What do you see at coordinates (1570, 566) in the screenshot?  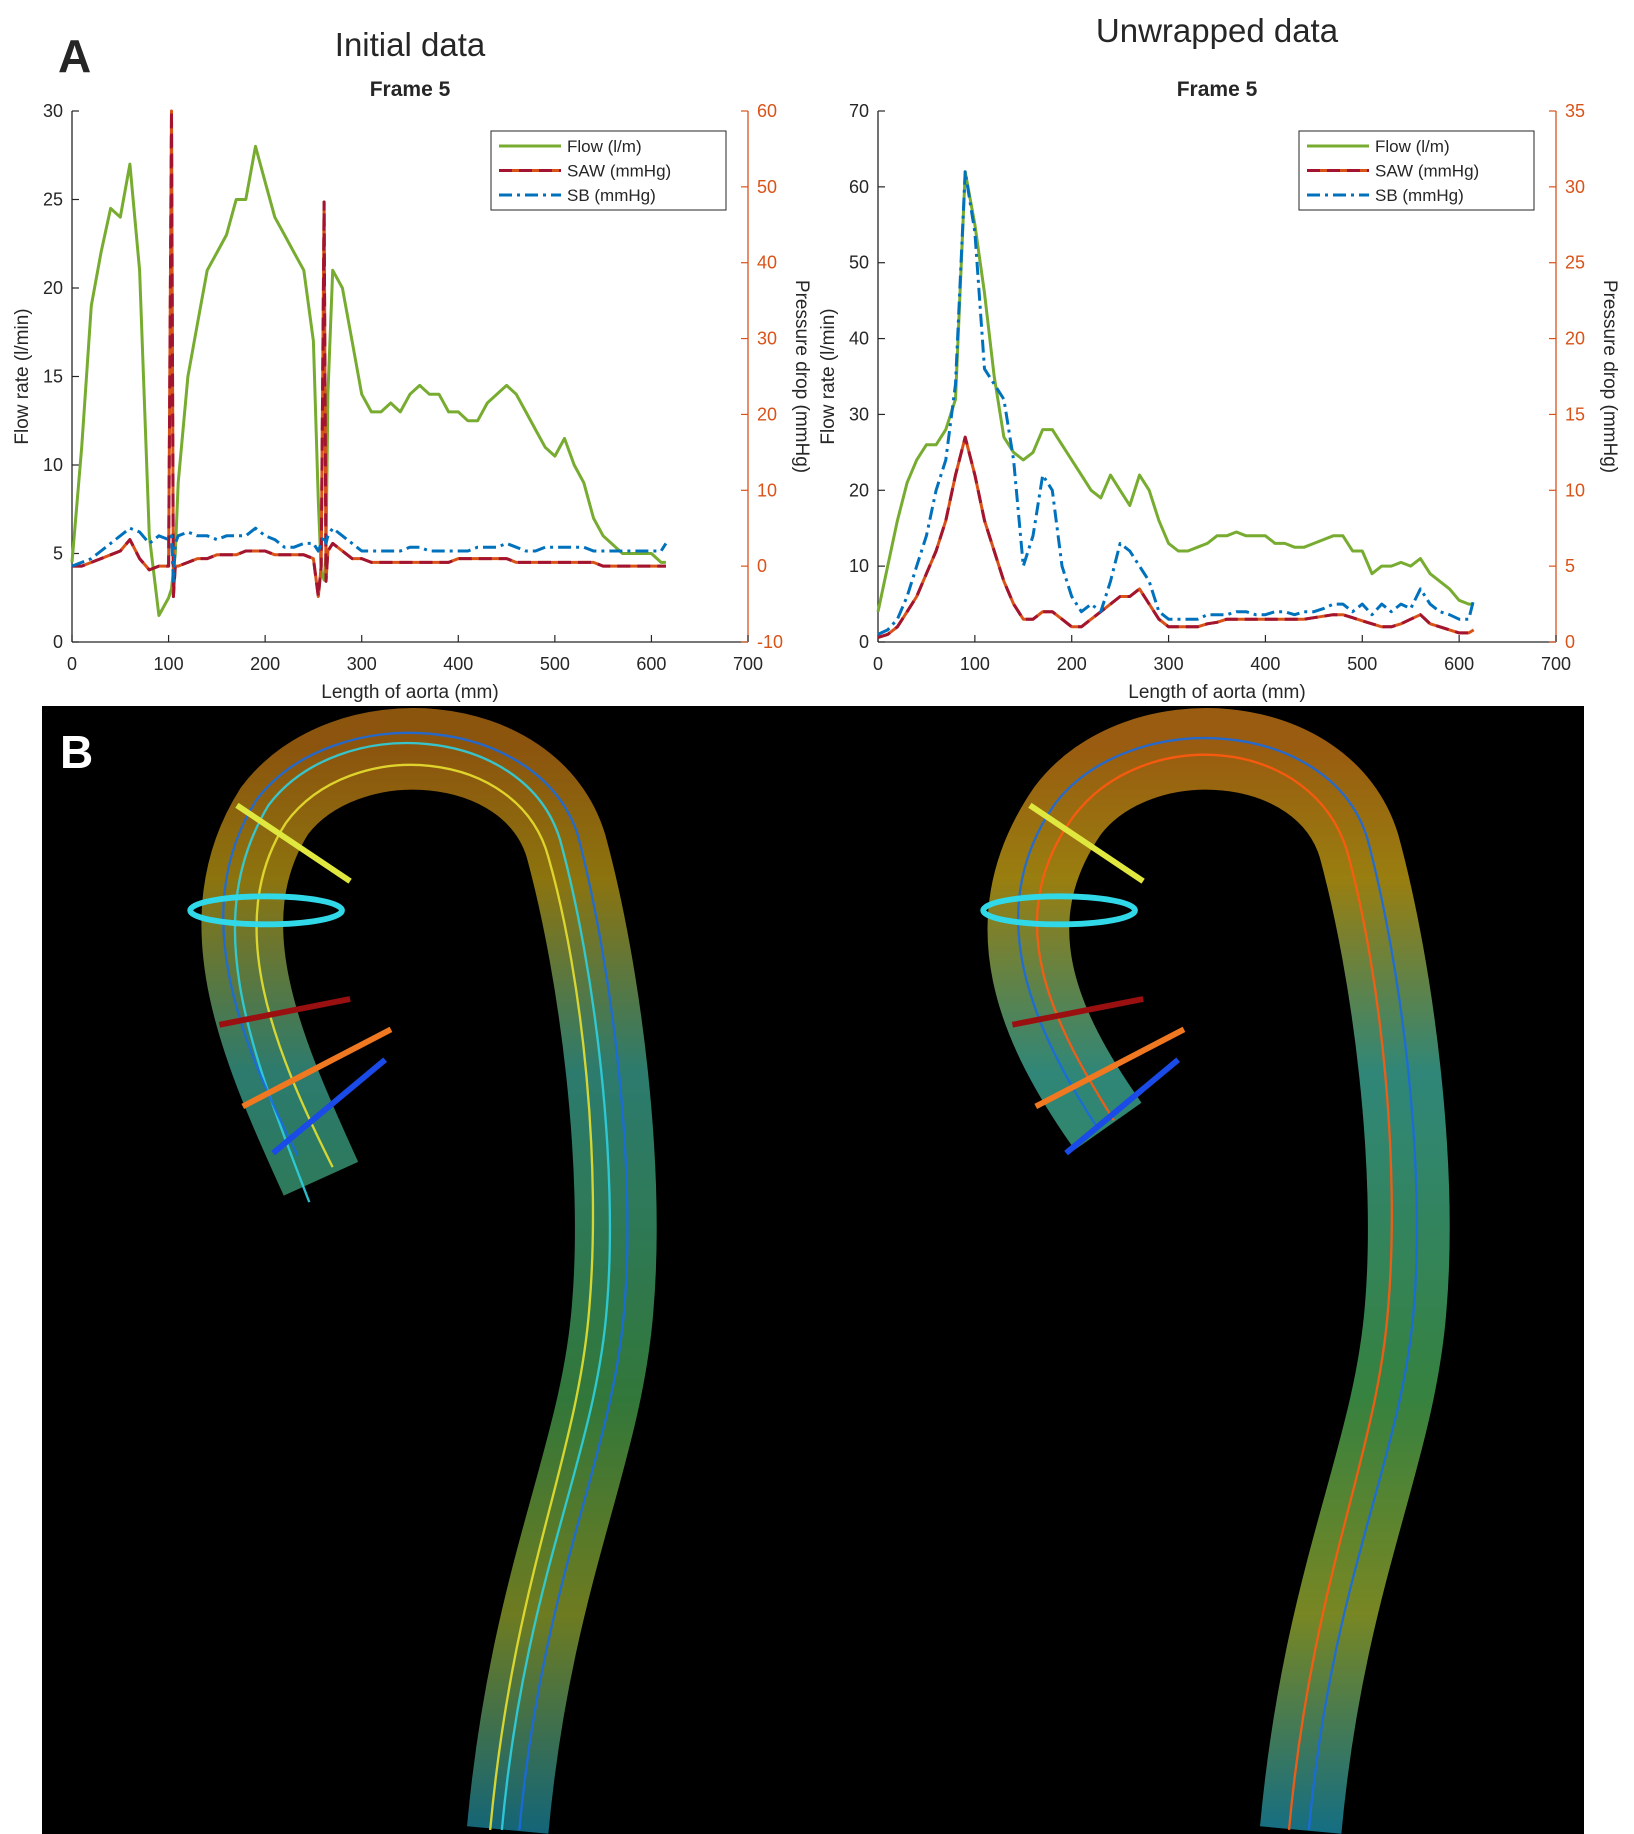 I see `y2-tick-label: 5` at bounding box center [1570, 566].